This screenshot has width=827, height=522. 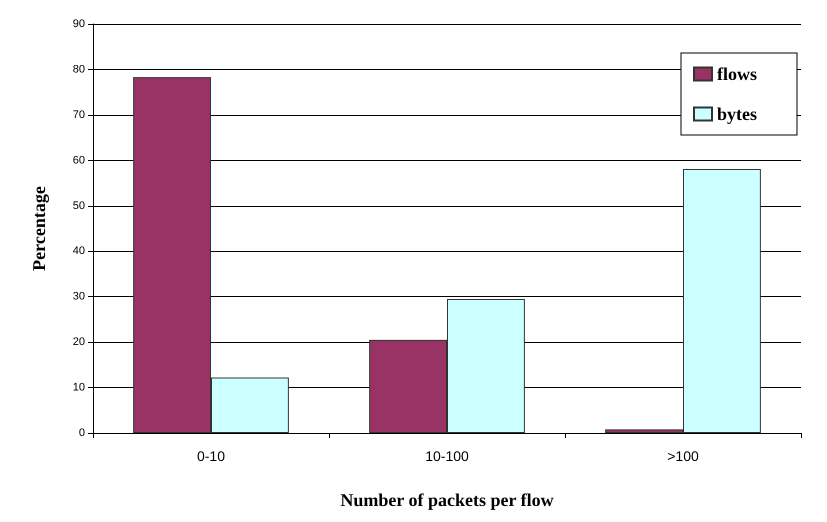 What do you see at coordinates (683, 456) in the screenshot?
I see `x-tick-label: >100` at bounding box center [683, 456].